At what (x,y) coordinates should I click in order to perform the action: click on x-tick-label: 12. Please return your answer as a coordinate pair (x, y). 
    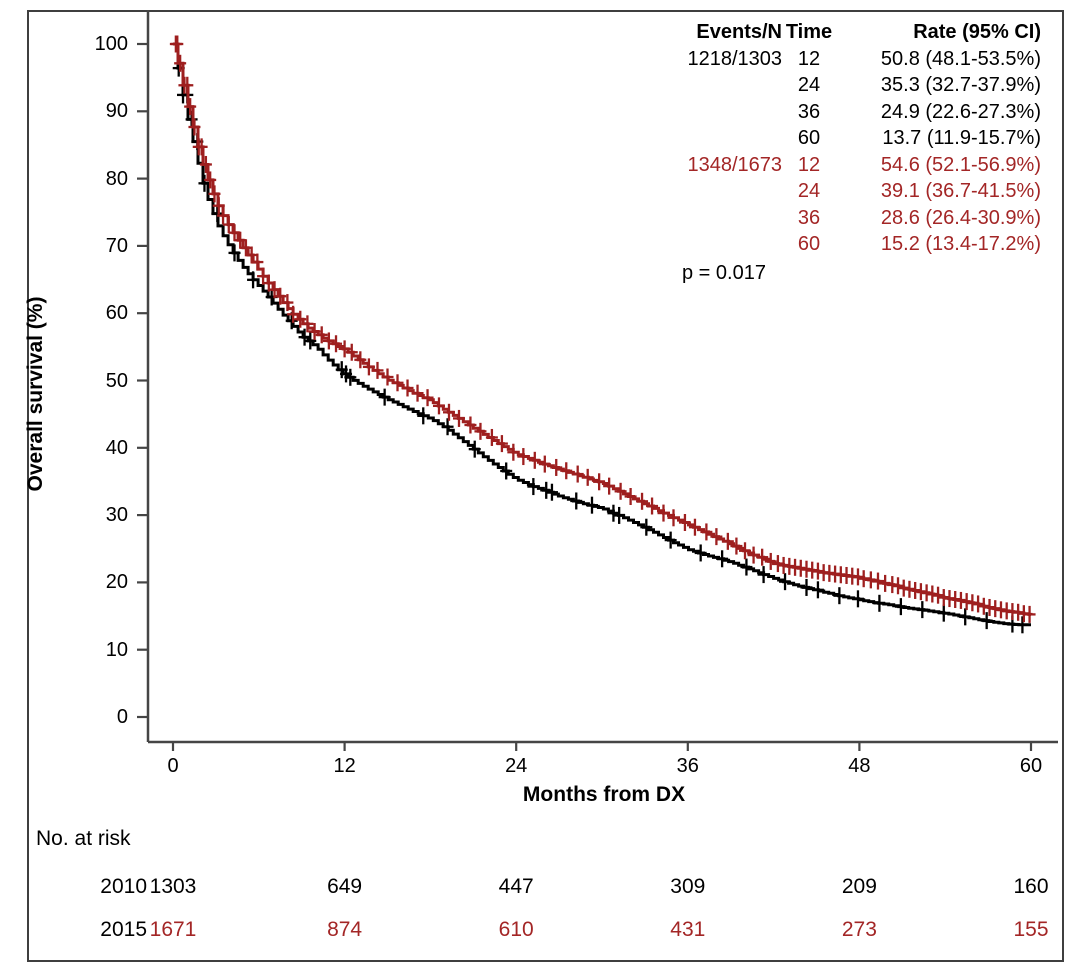
    Looking at the image, I should click on (344, 766).